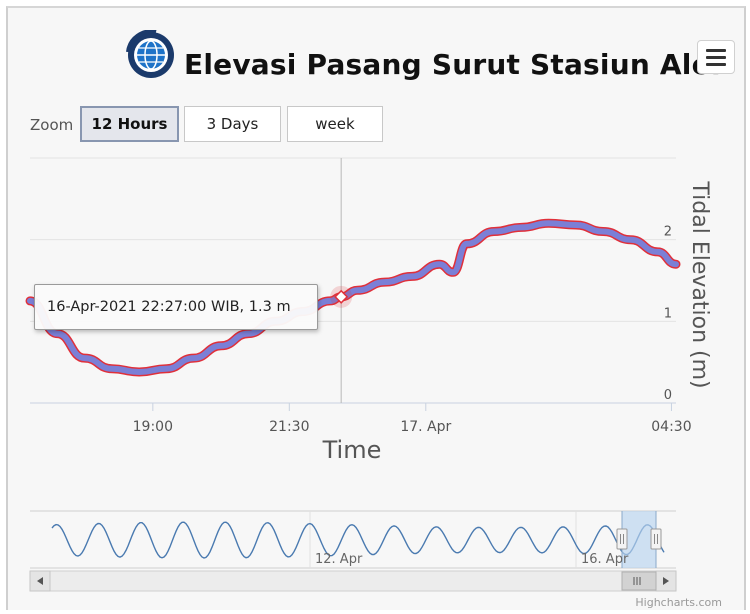  What do you see at coordinates (352, 450) in the screenshot?
I see `x-axis-title: Time` at bounding box center [352, 450].